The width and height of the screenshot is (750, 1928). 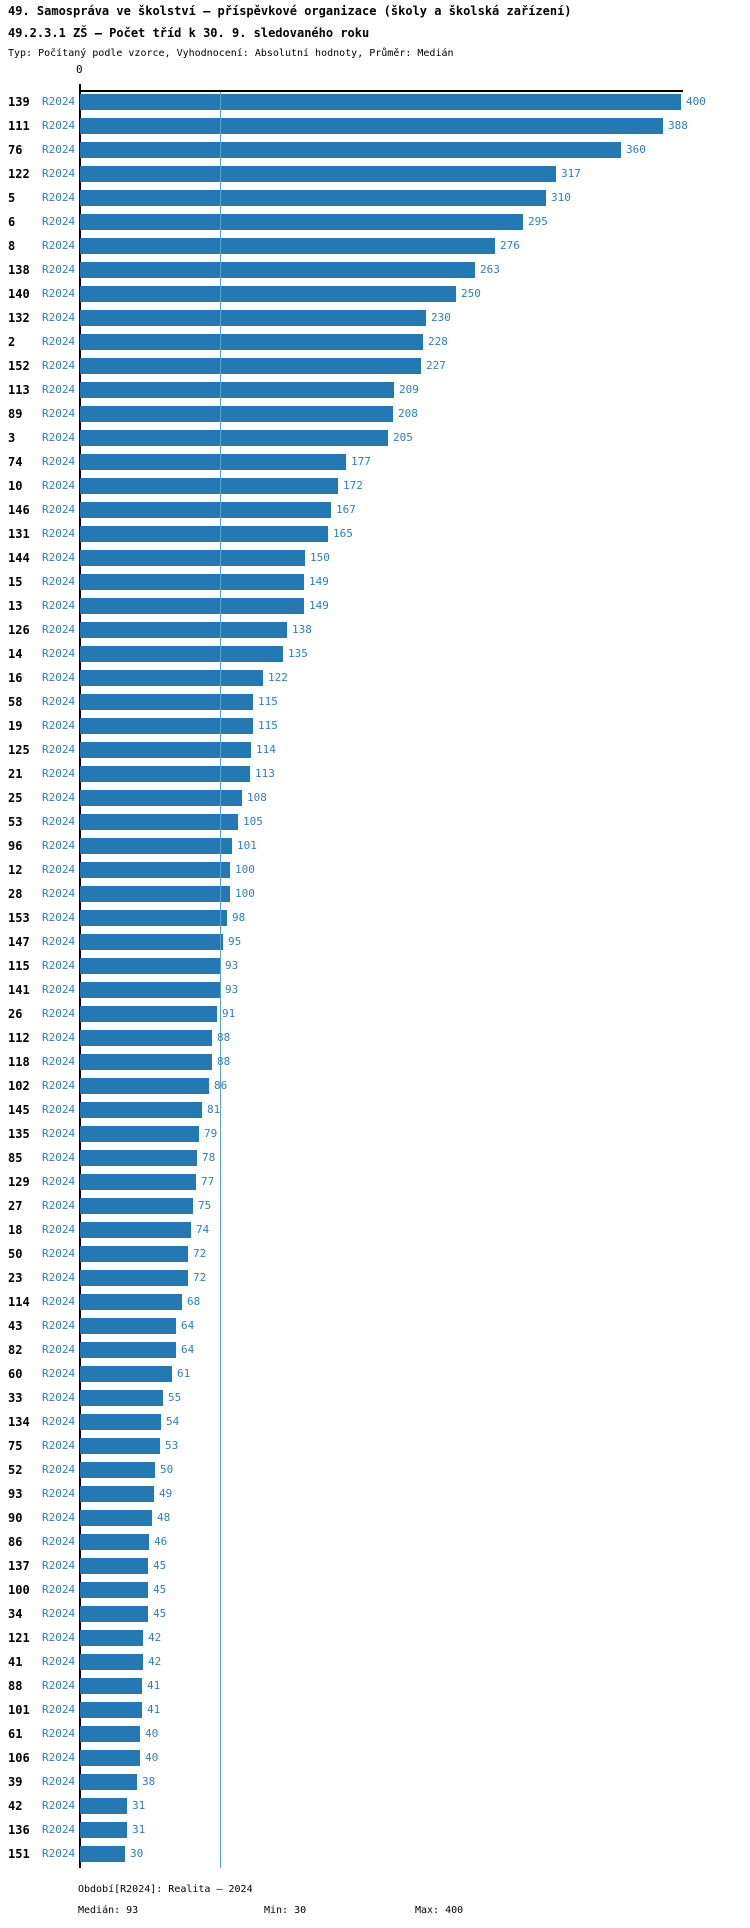 I want to click on row-label: 14, so click(x=15, y=654).